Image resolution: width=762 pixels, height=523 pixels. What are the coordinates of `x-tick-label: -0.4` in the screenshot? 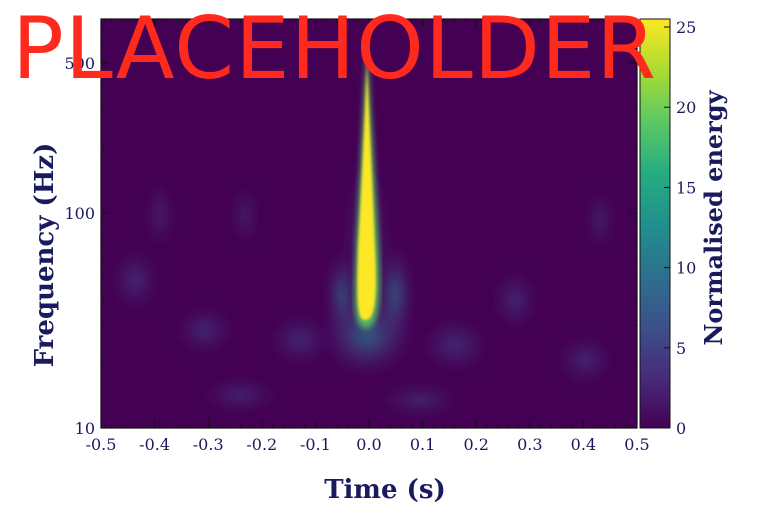 It's located at (154, 444).